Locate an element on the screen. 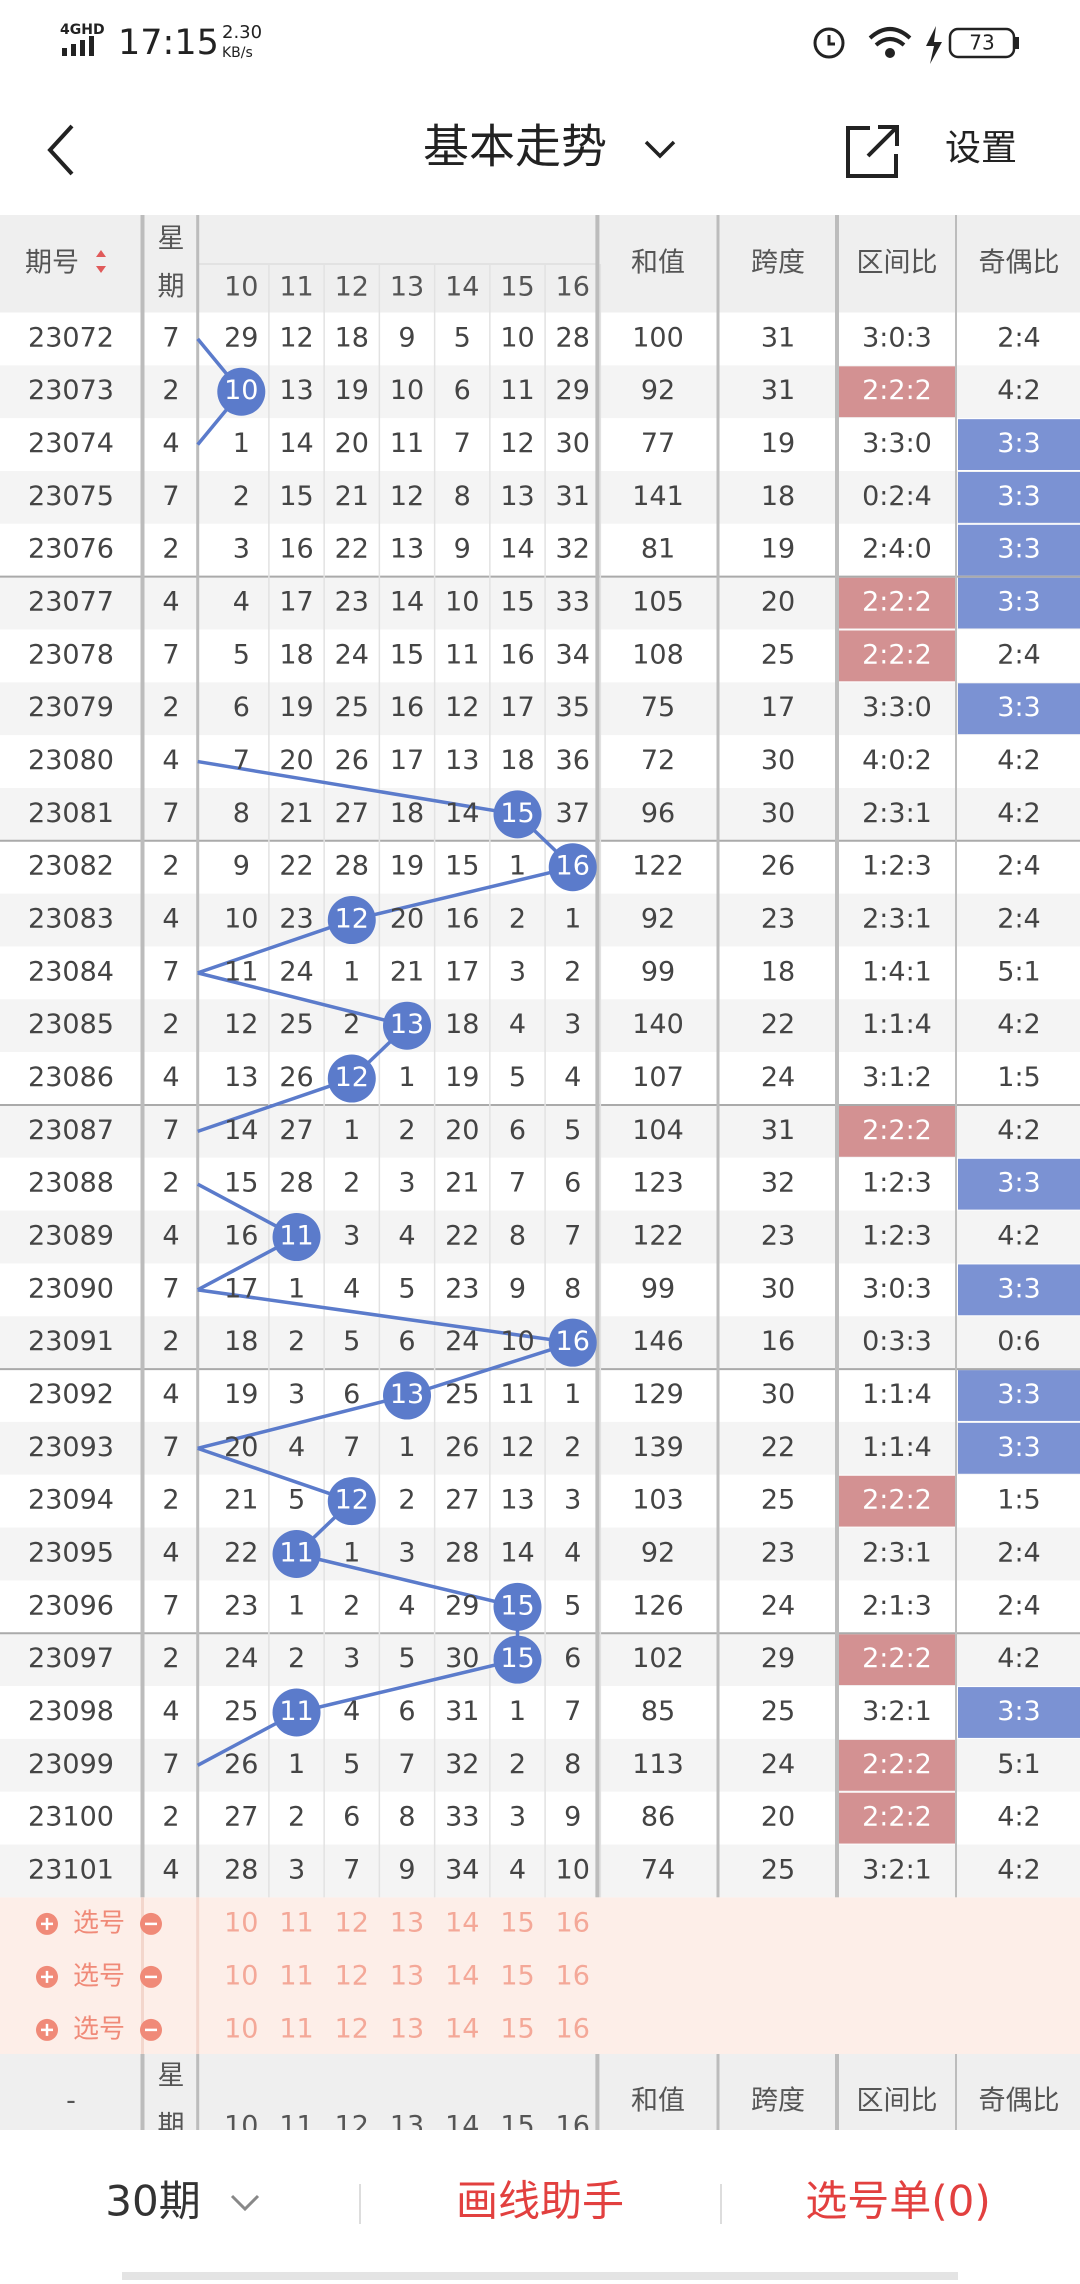 The width and height of the screenshot is (1080, 2284). issue-number: 23073 is located at coordinates (71, 390).